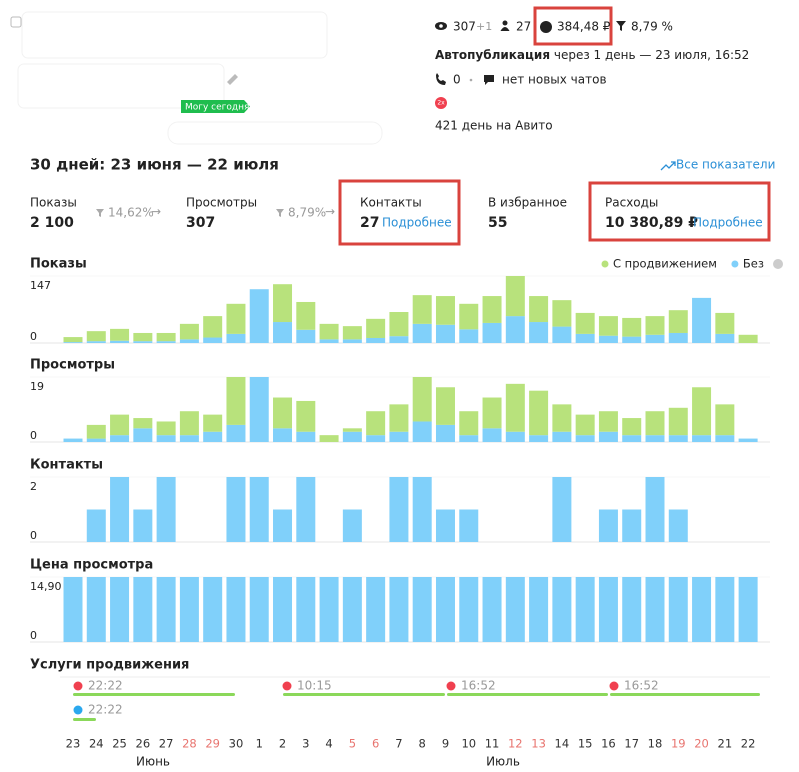 The image size is (799, 772). I want to click on metric-value: 55, so click(497, 223).